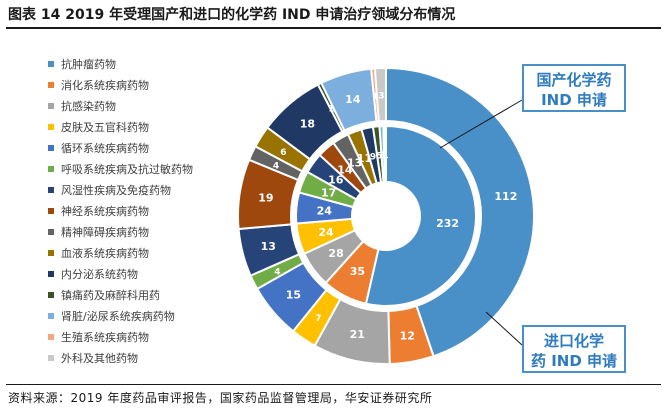  What do you see at coordinates (116, 190) in the screenshot?
I see `legend-label: 风湿性疾病及免疫药物` at bounding box center [116, 190].